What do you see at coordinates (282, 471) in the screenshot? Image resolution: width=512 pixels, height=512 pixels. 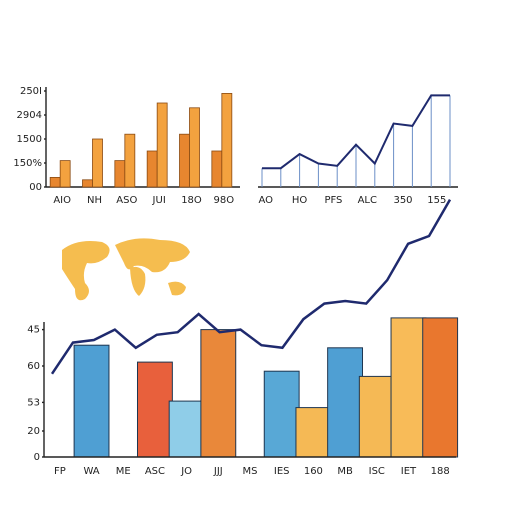 I see `x-tick-label: IES` at bounding box center [282, 471].